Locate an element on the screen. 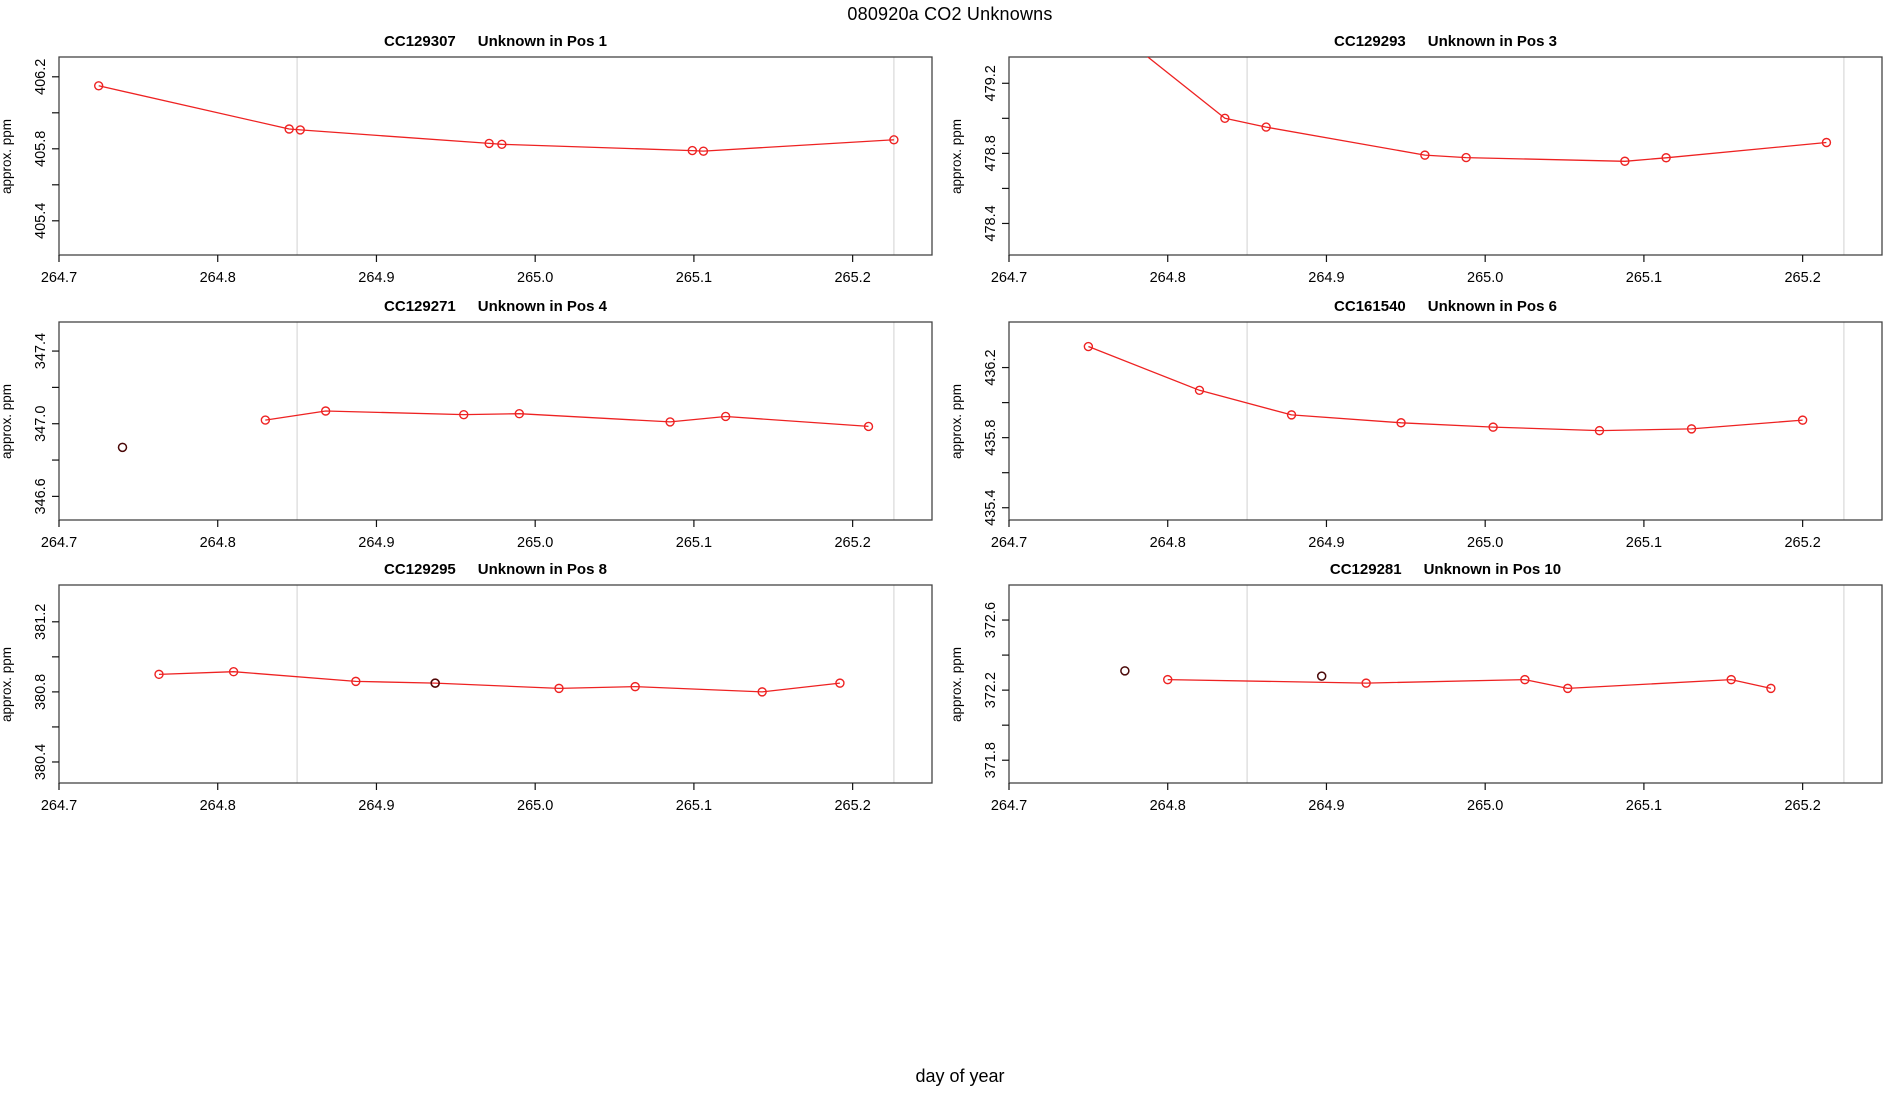 The image size is (1900, 1100). panel-title: CC161540 Unknown in Pos 6 is located at coordinates (1445, 306).